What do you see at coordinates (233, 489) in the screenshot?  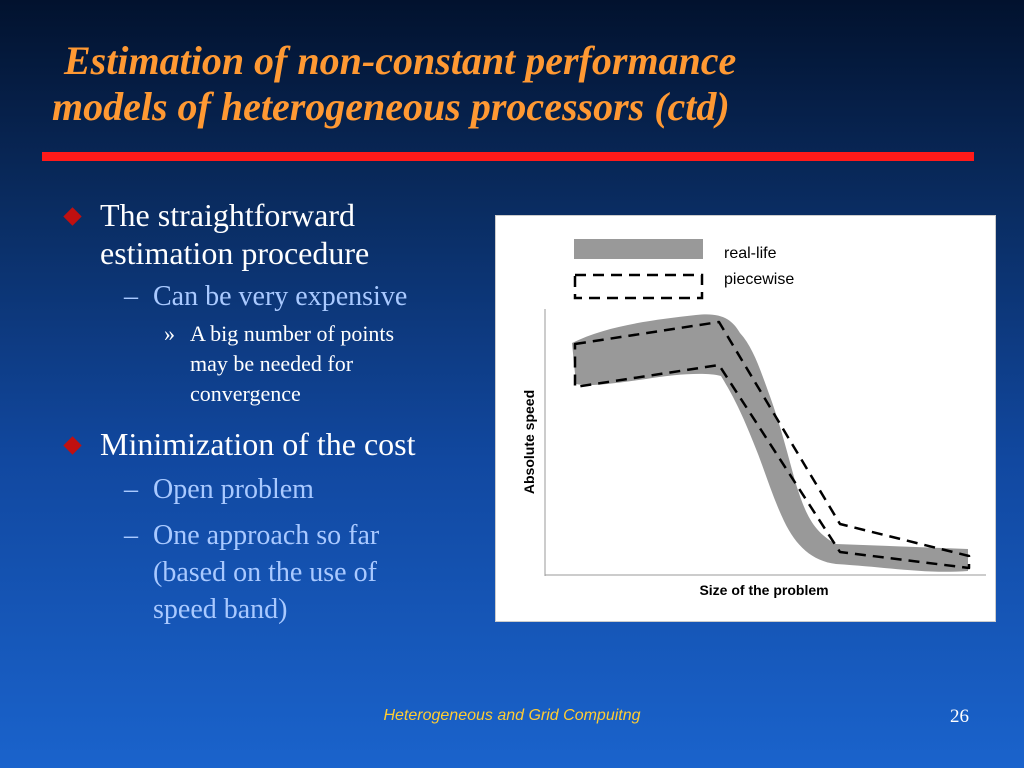 I see `sub-bullet-open-problem-text: Open problem` at bounding box center [233, 489].